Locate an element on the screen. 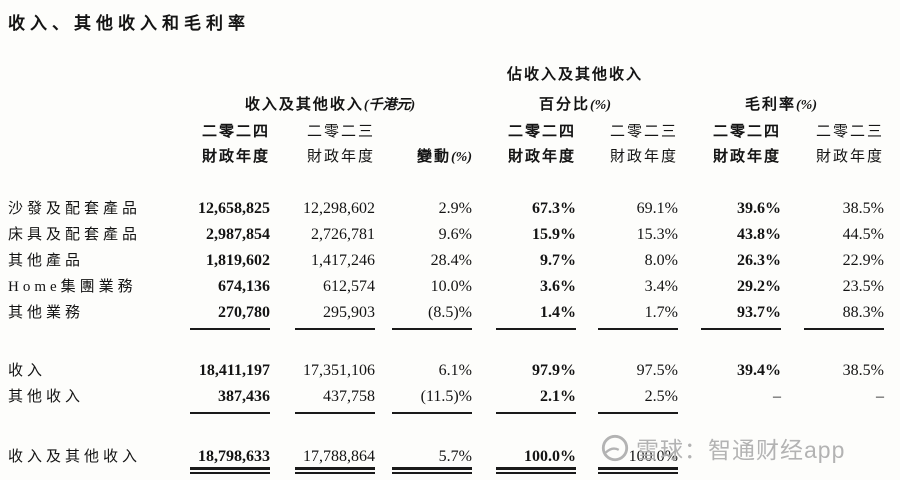 This screenshot has width=900, height=480. cell-revenue-fy2023: 295,903 is located at coordinates (349, 312).